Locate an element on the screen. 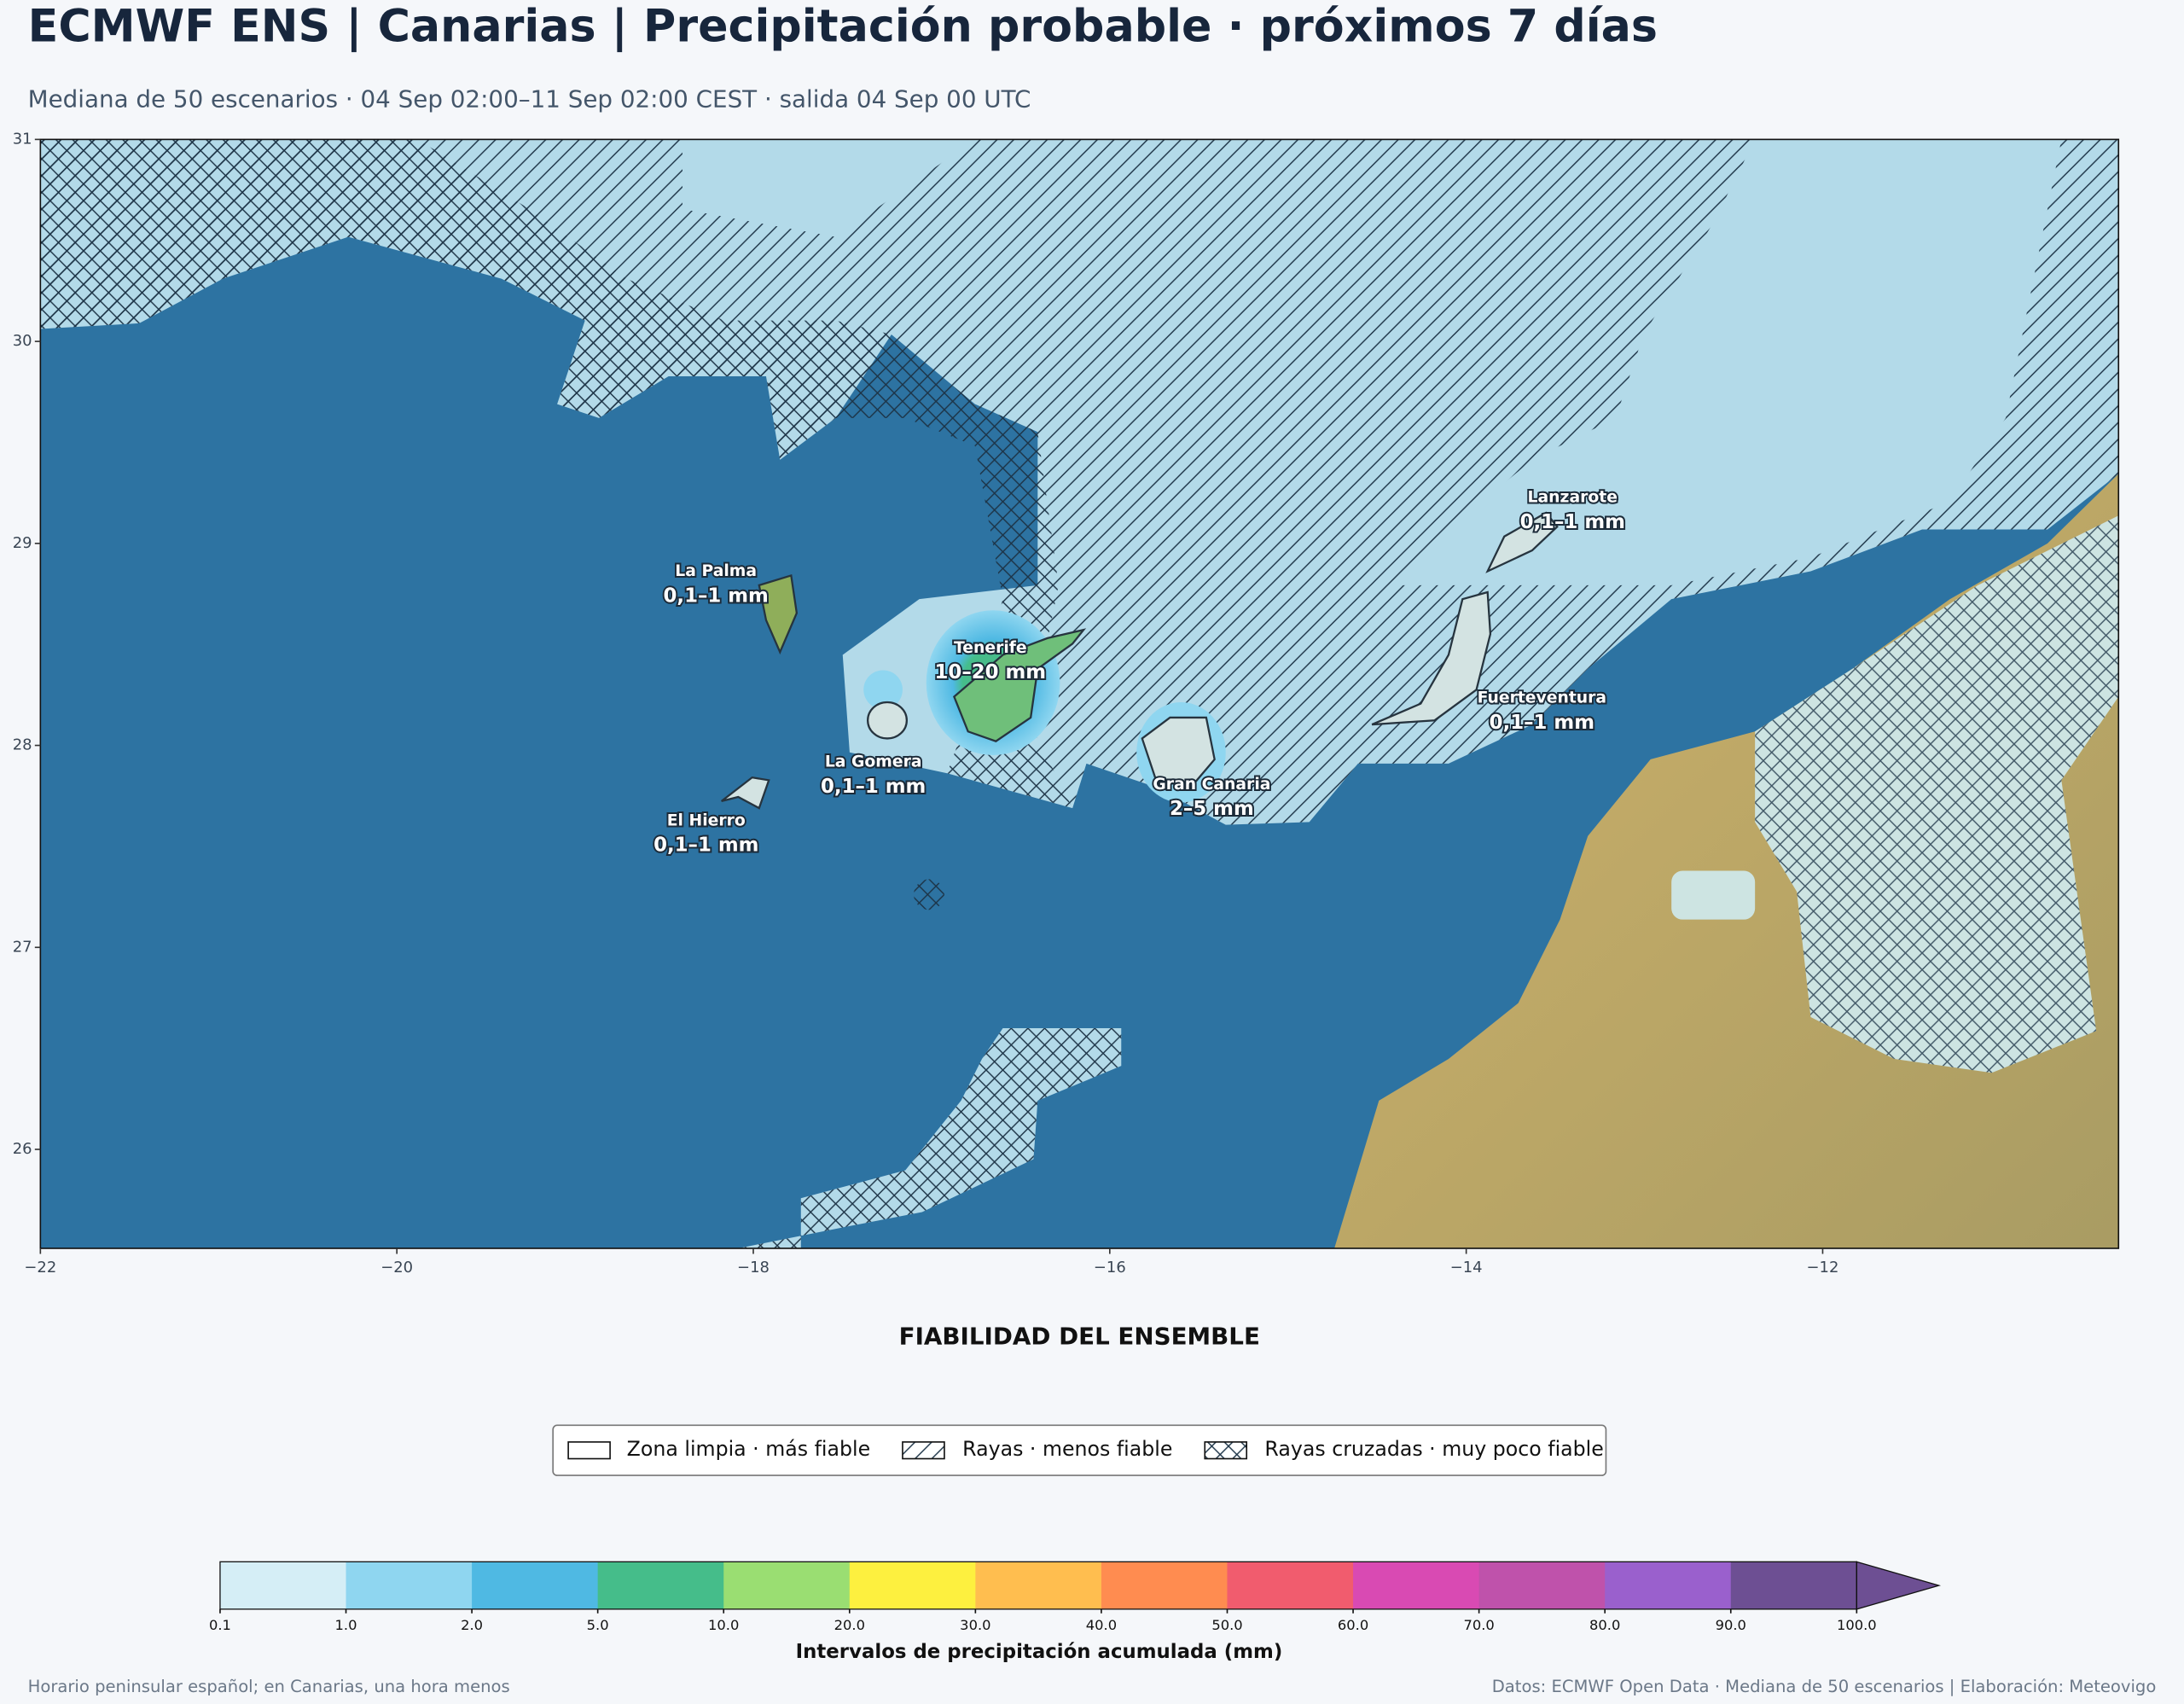 This screenshot has height=1704, width=2184. colorbar-tick-label: 30.0 is located at coordinates (975, 1625).